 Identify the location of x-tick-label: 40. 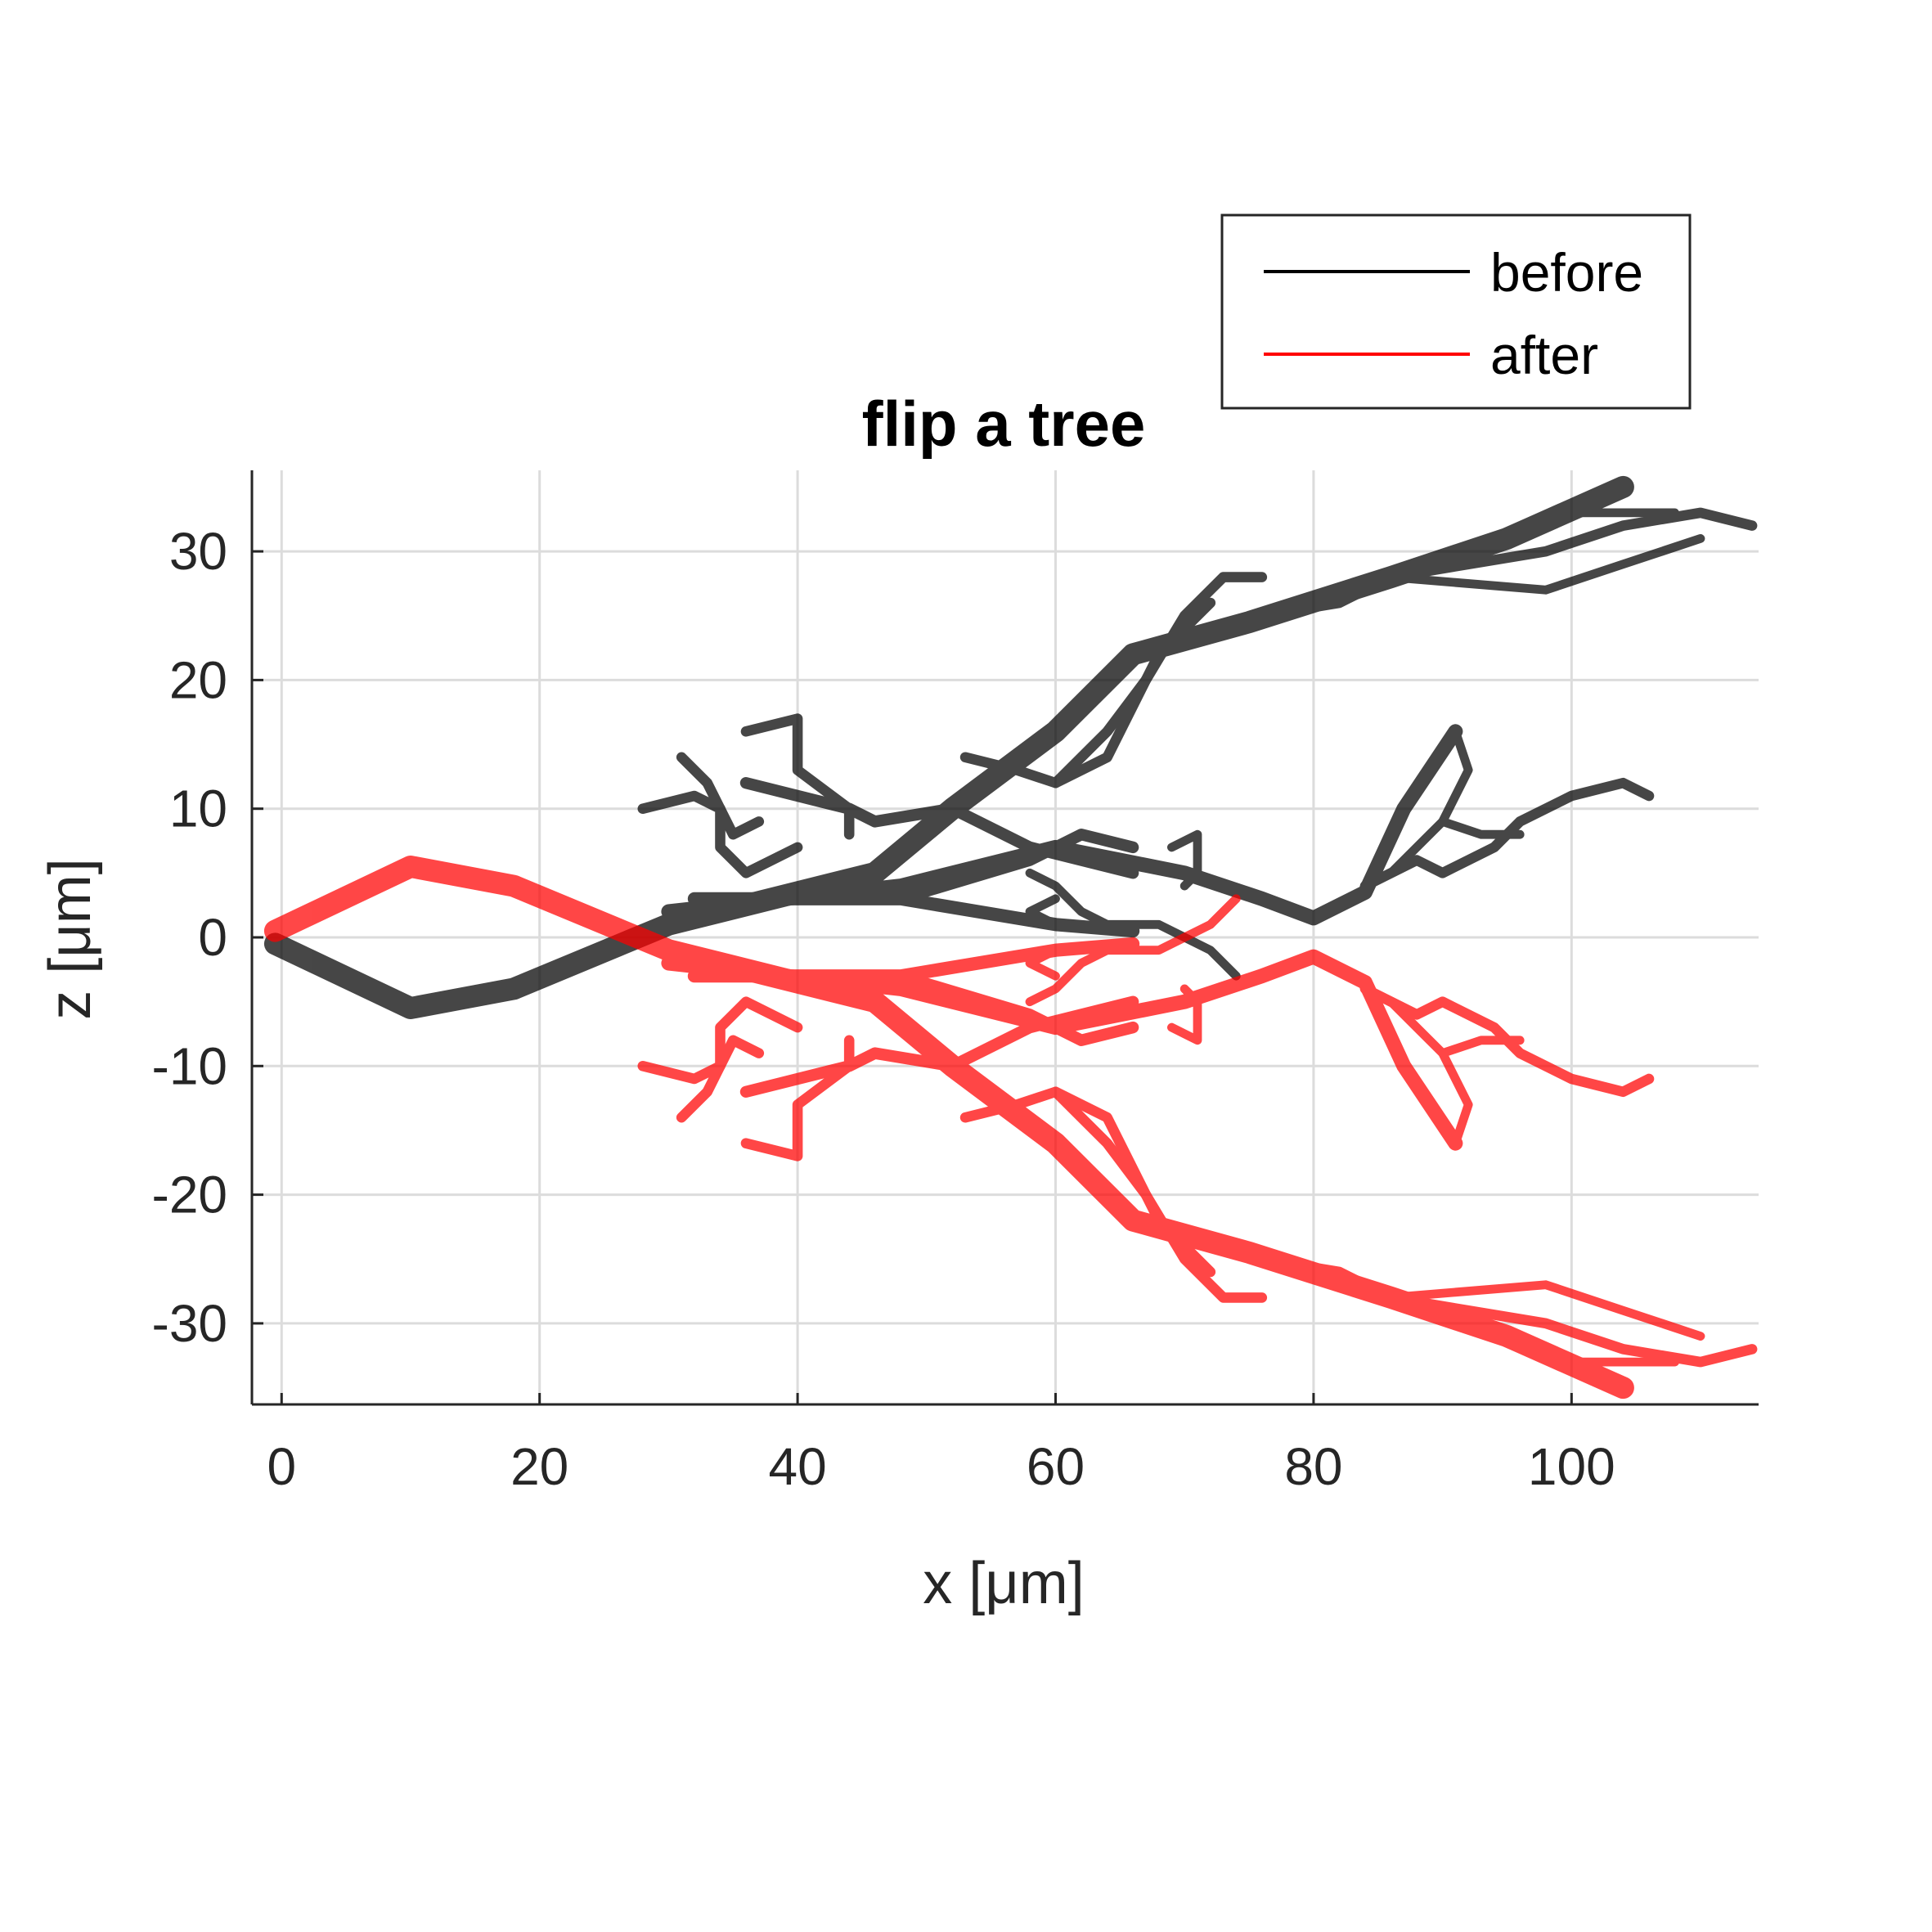
(798, 1467).